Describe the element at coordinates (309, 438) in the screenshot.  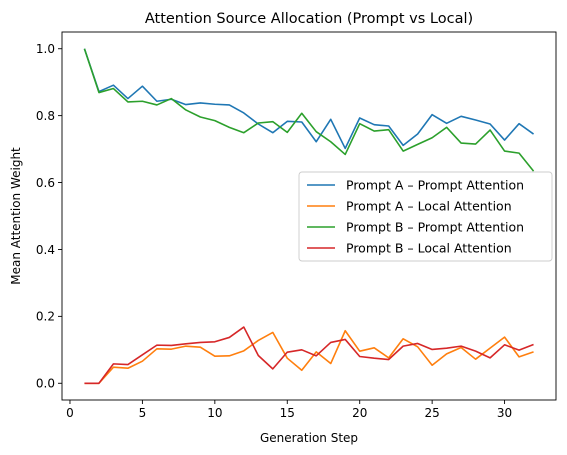
I see `x-axis-label: Generation Step` at that location.